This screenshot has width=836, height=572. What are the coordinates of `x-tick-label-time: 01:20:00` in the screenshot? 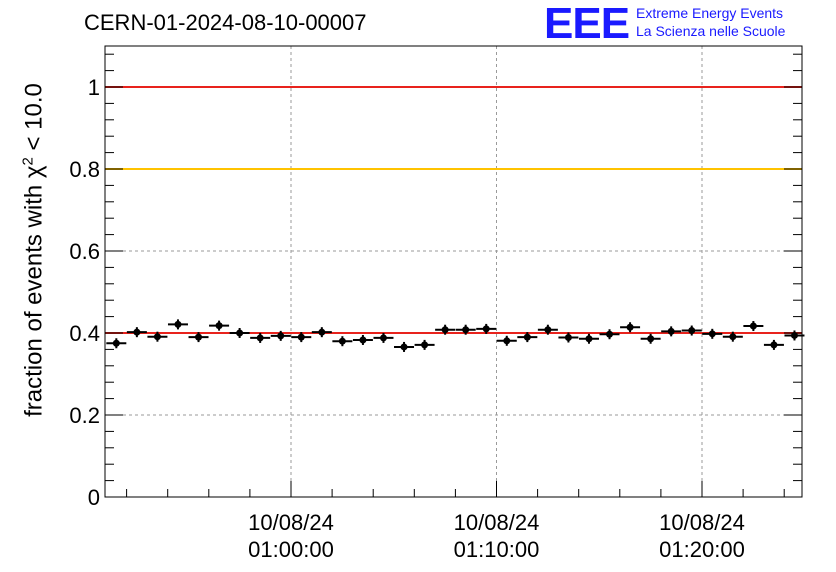 It's located at (702, 549).